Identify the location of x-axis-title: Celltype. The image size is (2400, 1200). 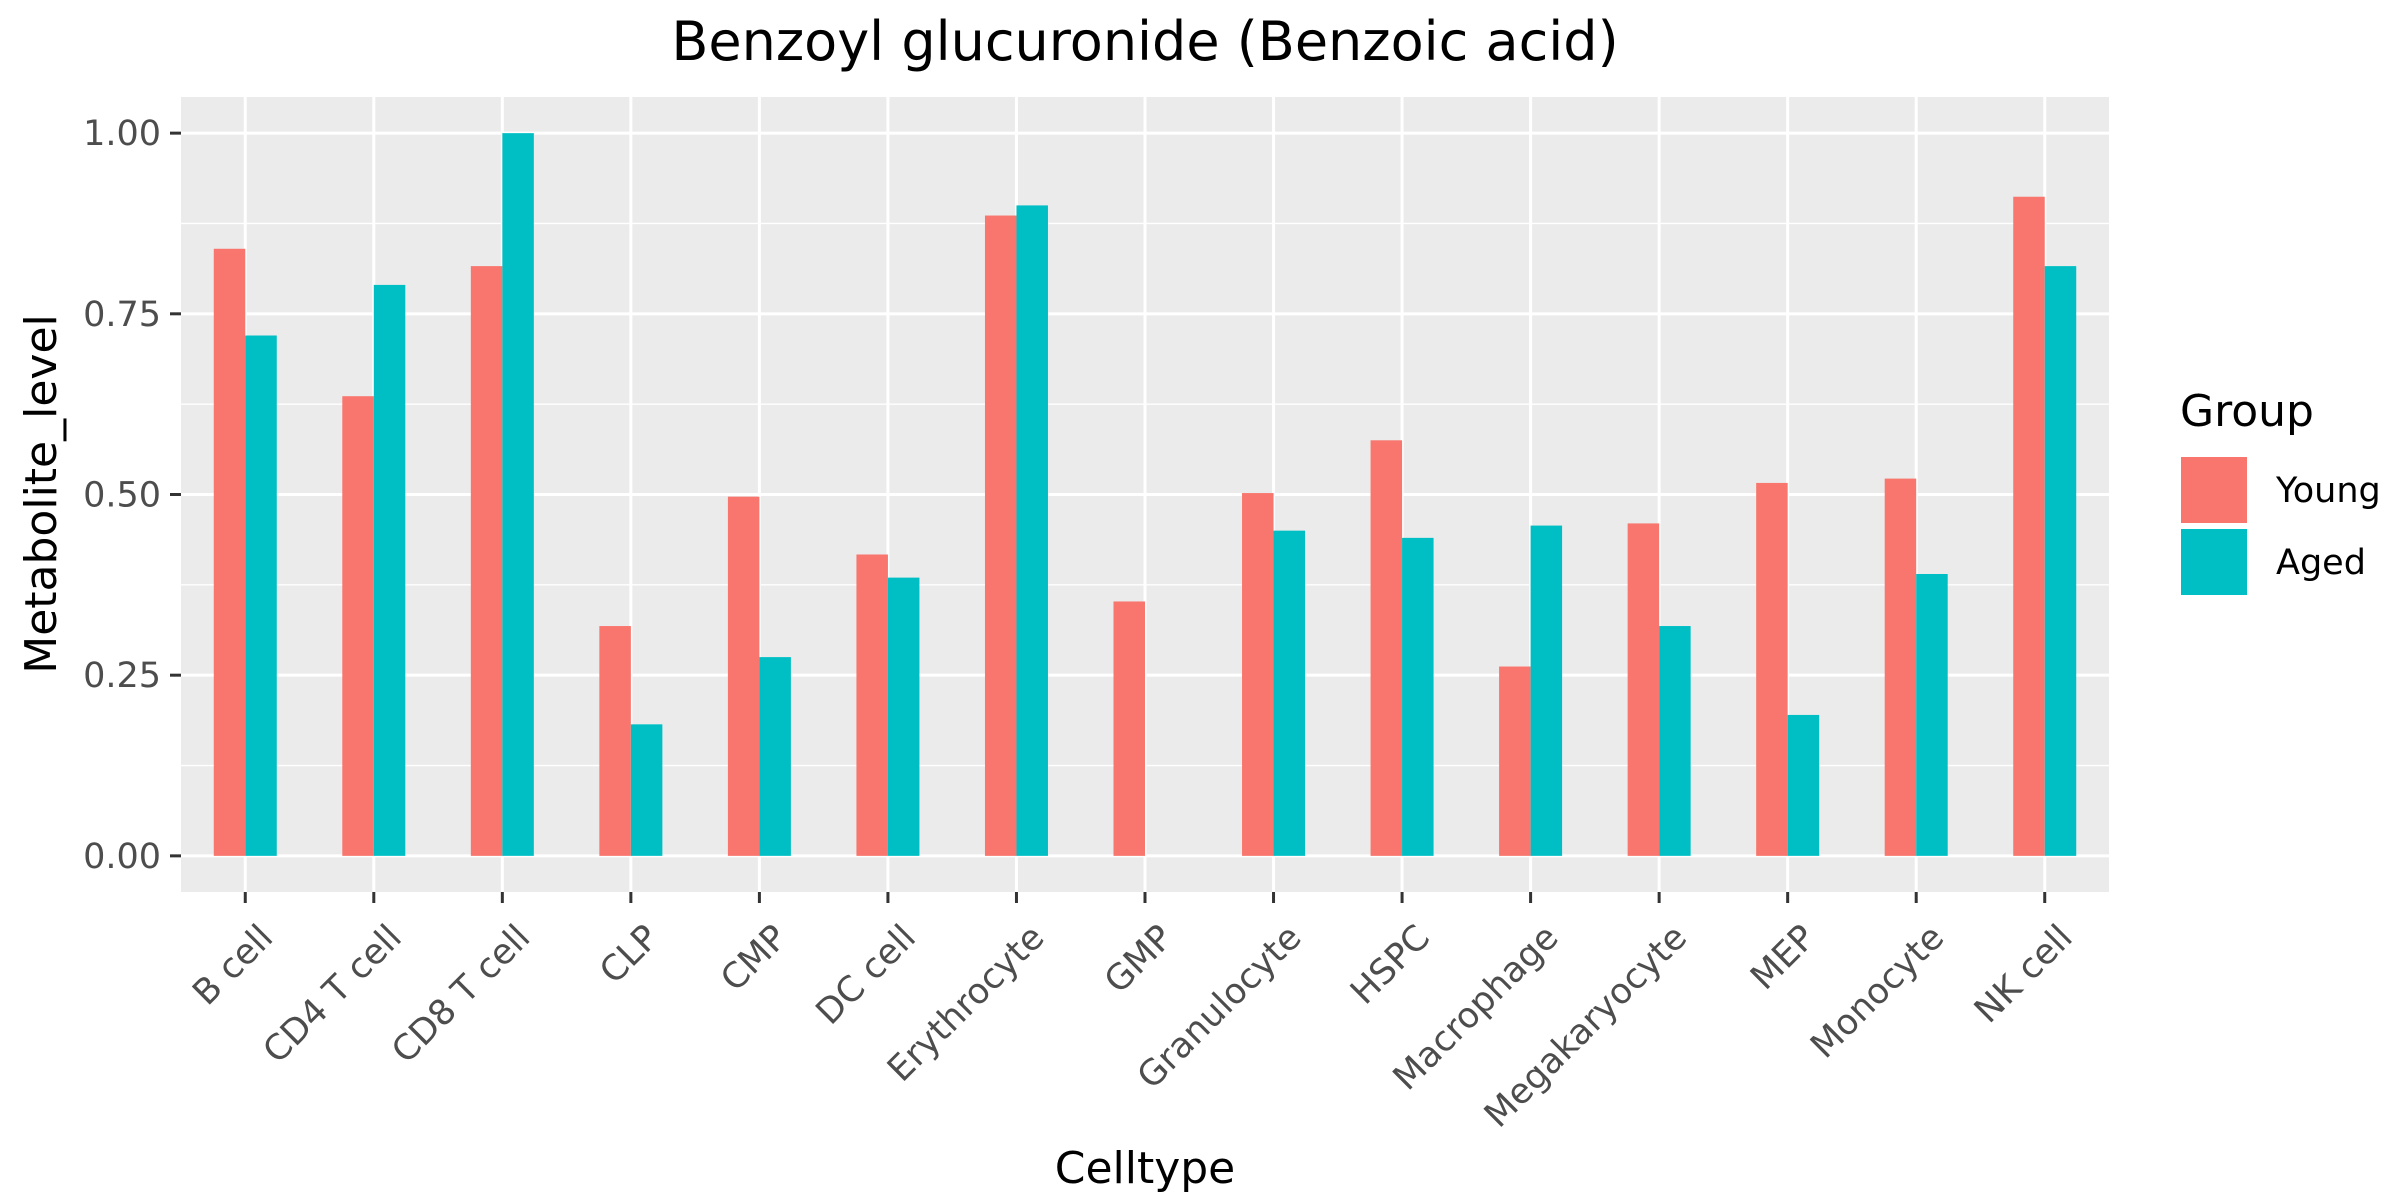
(1145, 1168).